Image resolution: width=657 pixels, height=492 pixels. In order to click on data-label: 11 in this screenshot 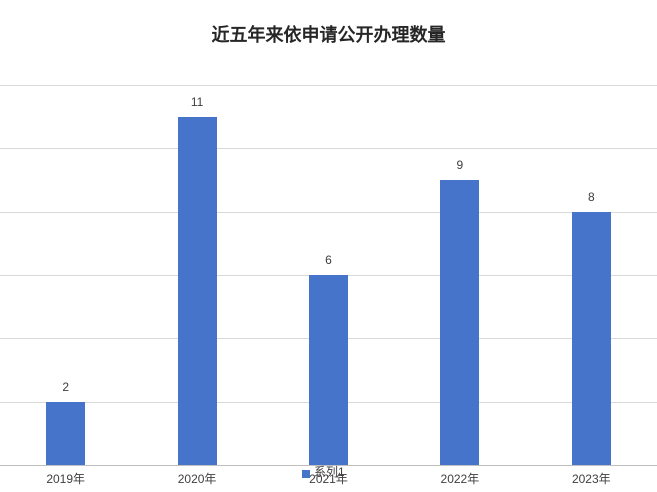, I will do `click(197, 101)`.